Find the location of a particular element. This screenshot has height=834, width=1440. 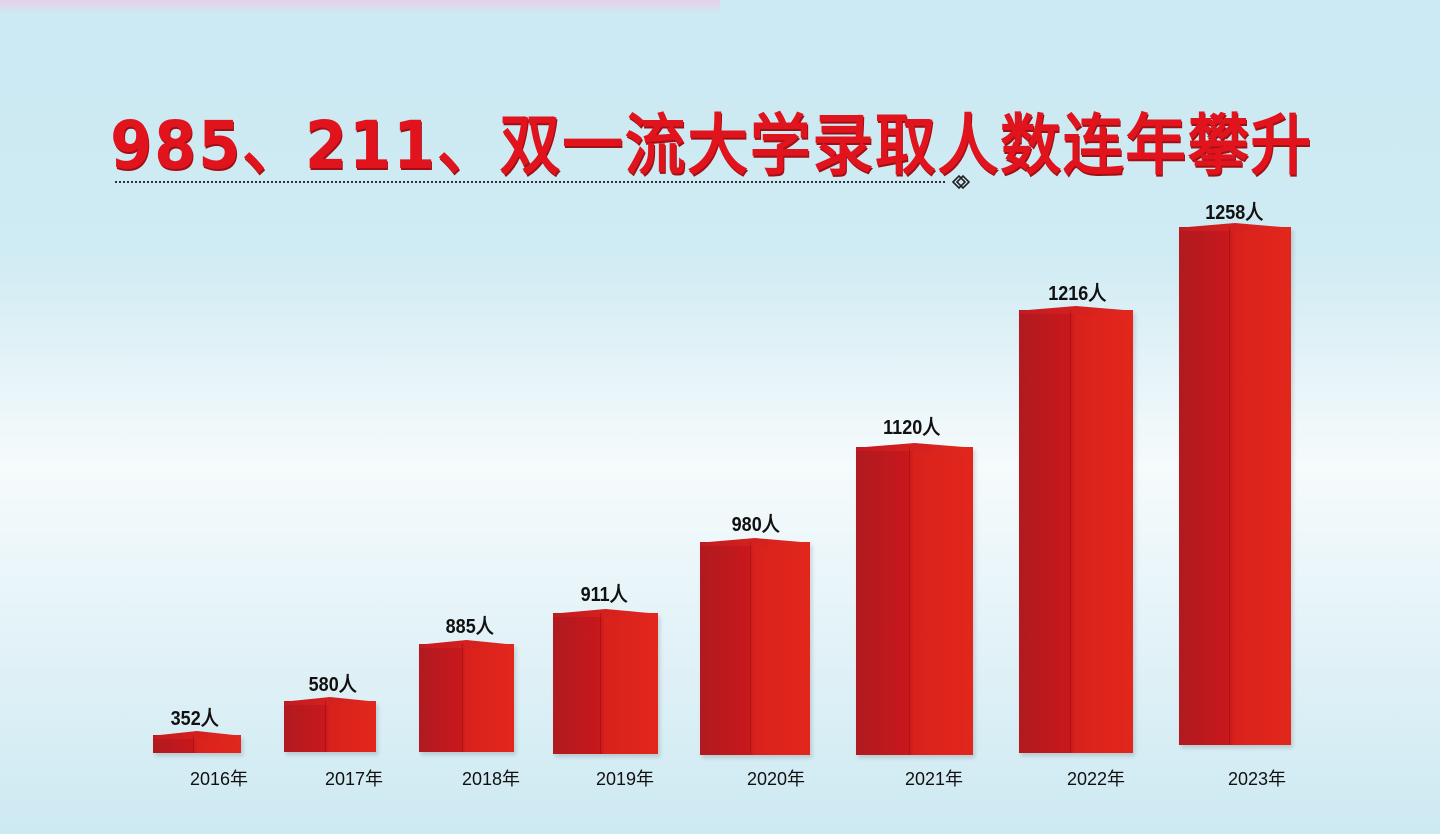

year-label: 2017年 is located at coordinates (354, 779).